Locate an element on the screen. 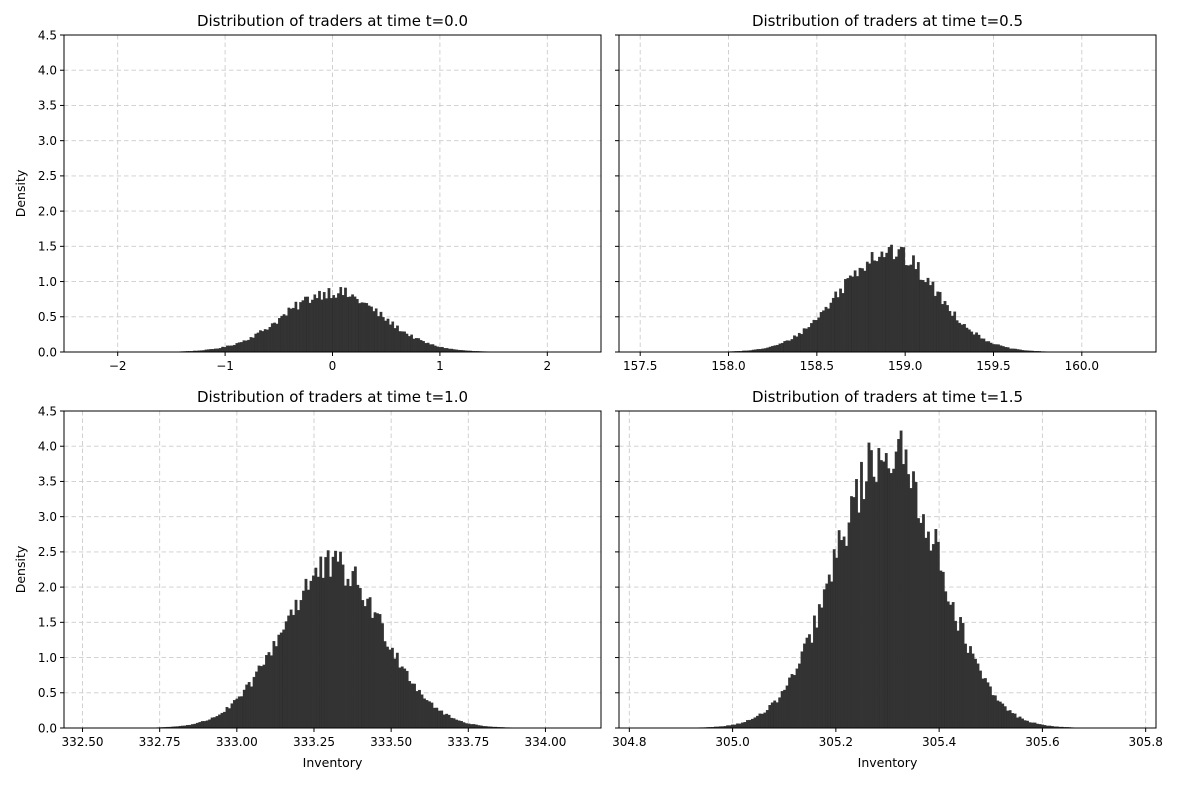 Image resolution: width=1179 pixels, height=786 pixels. y-tick-label: 1.0 is located at coordinates (47, 282).